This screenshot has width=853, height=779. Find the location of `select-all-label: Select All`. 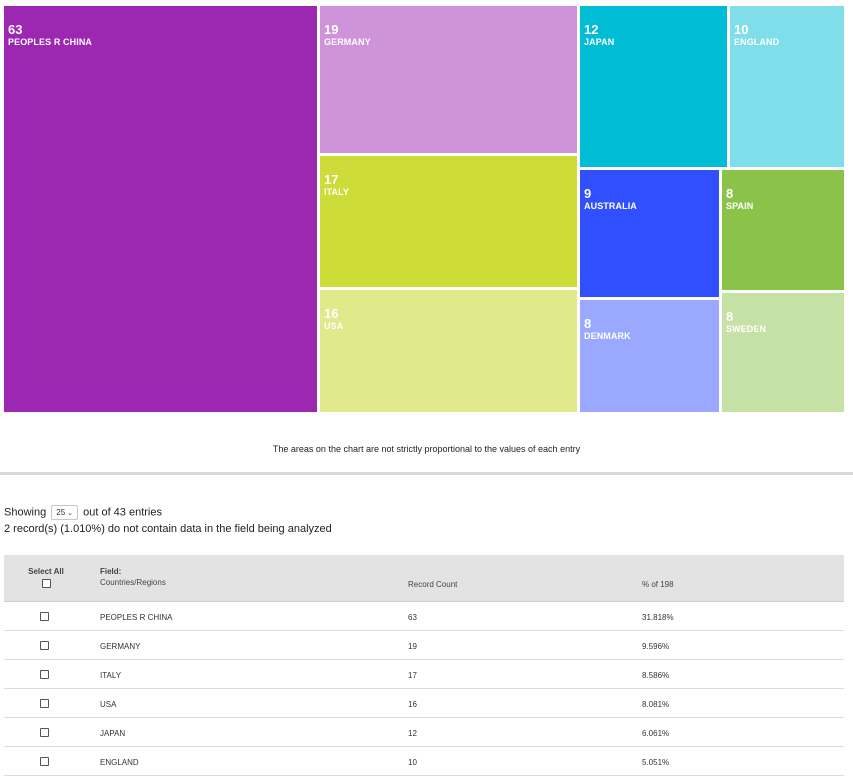

select-all-label: Select All is located at coordinates (46, 571).